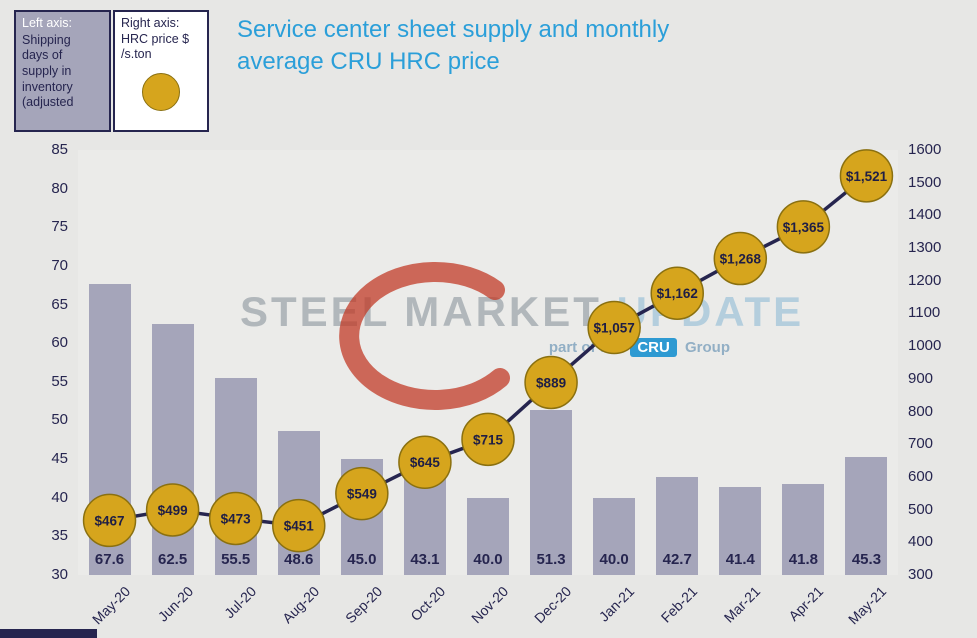  What do you see at coordinates (742, 604) in the screenshot?
I see `x-axis-tick-label: Mar-21` at bounding box center [742, 604].